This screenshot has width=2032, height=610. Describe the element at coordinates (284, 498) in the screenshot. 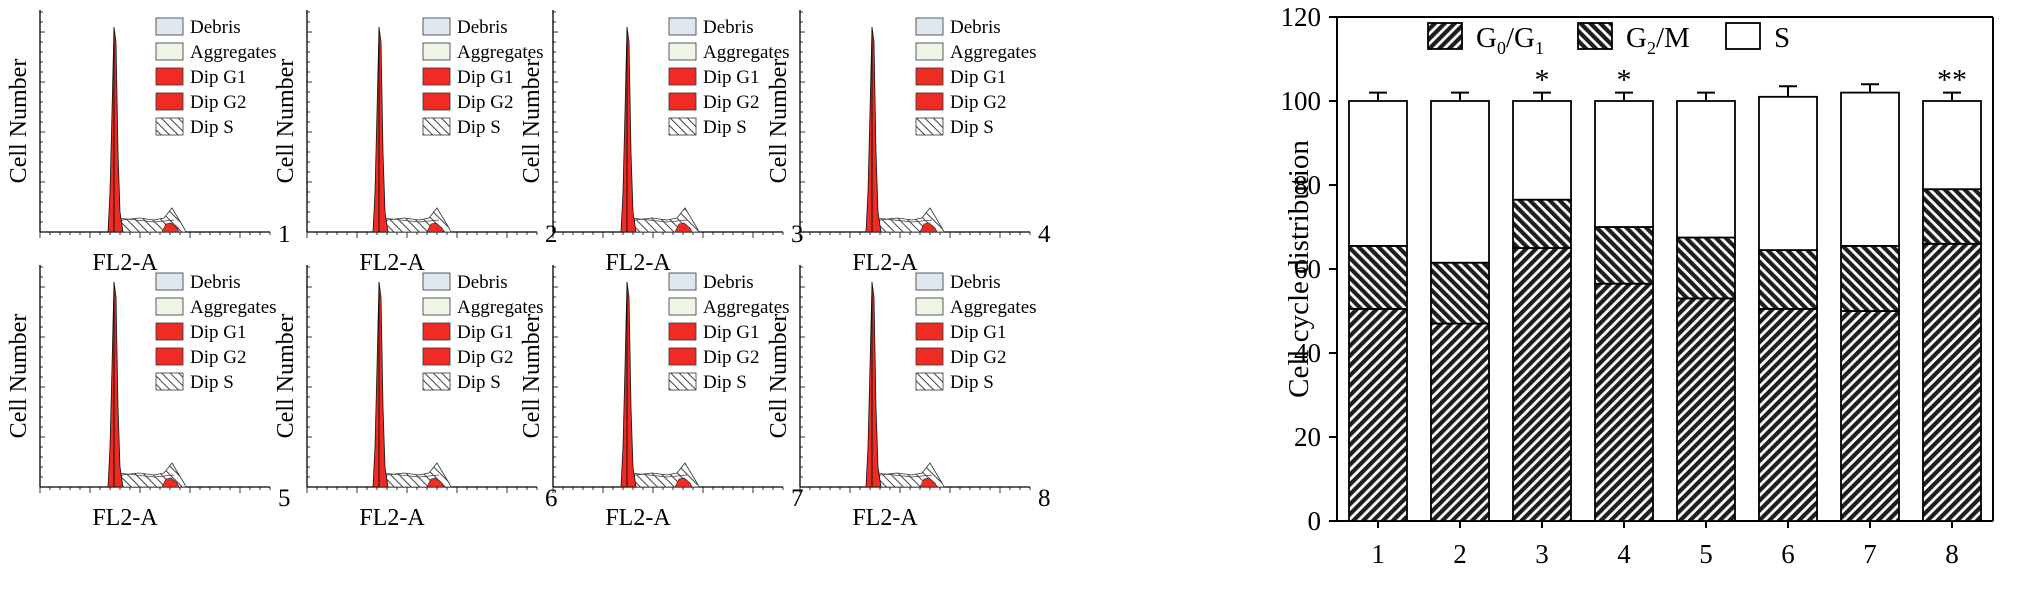

I see `panel-number: 5` at that location.